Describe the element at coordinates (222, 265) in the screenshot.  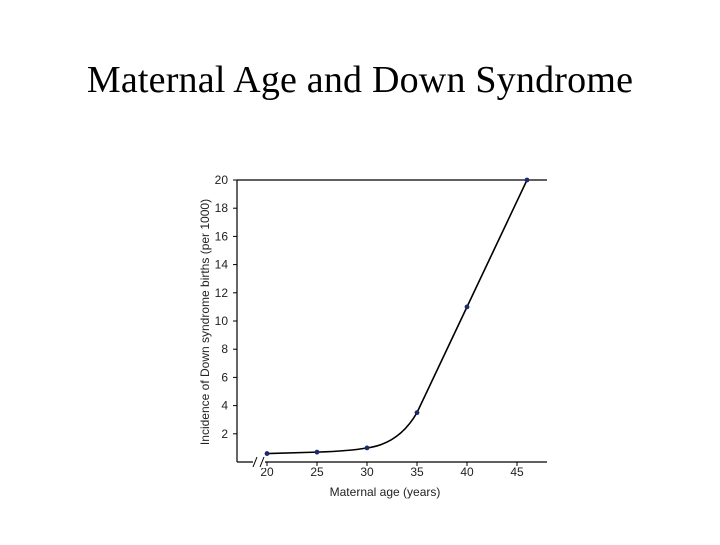
I see `y-tick-label: 14` at that location.